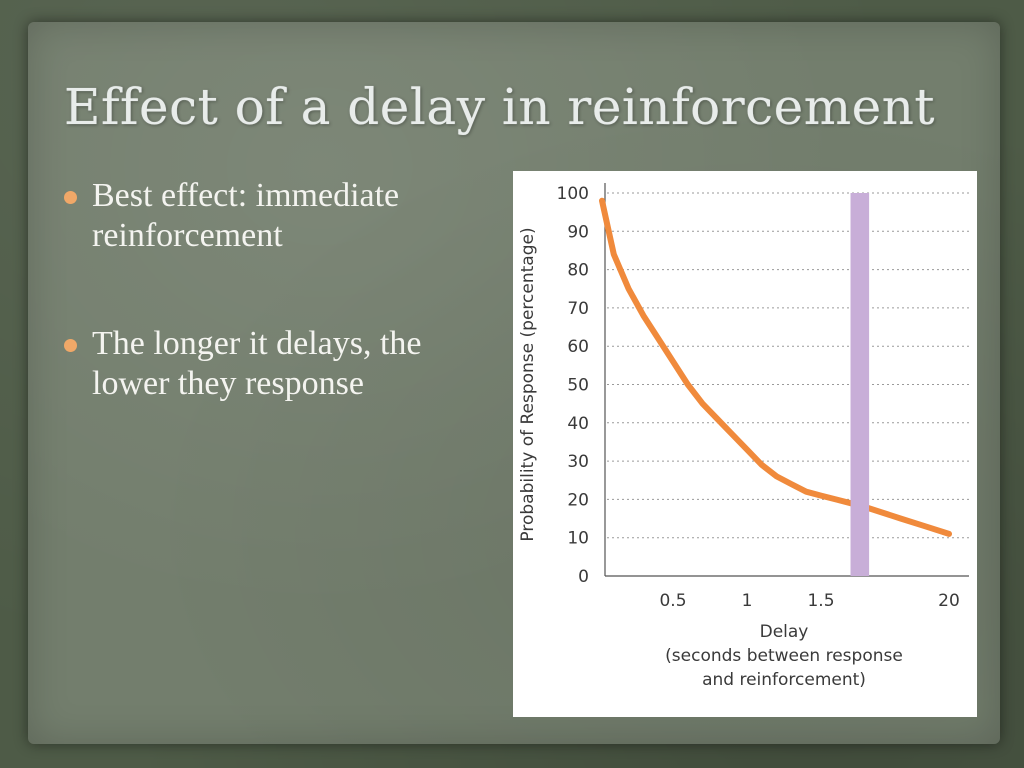  I want to click on bullet-item: Best effect: immediate reinforcement, so click(277, 216).